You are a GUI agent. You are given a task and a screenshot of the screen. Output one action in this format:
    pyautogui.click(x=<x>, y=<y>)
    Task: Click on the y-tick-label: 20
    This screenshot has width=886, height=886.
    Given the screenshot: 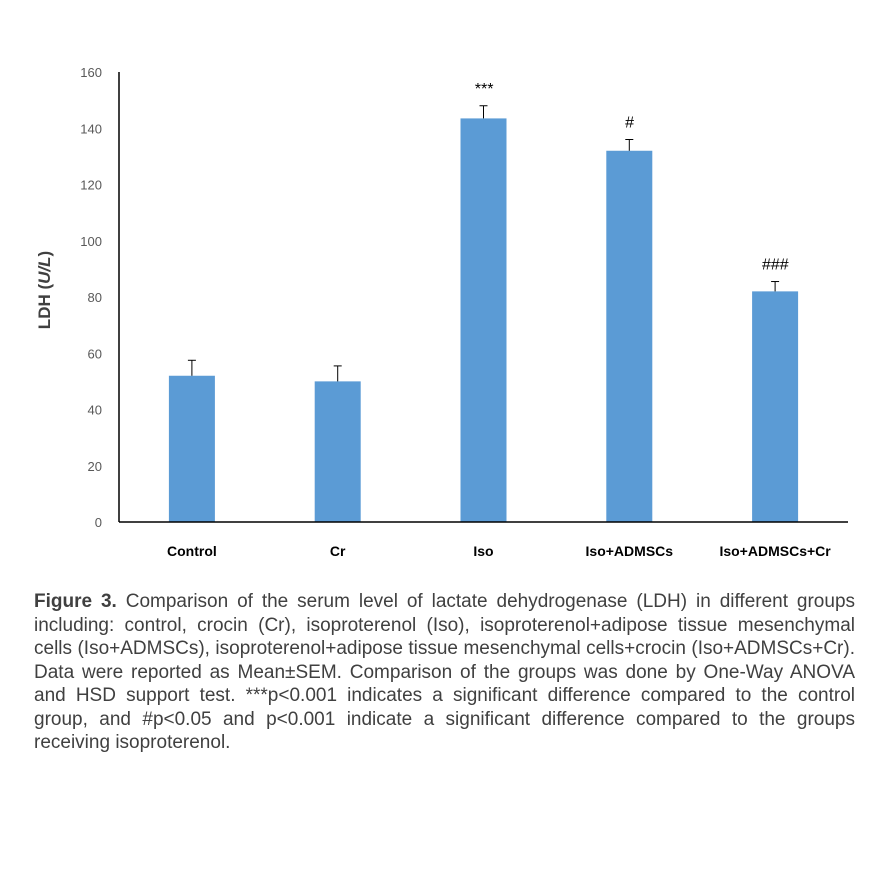 What is the action you would take?
    pyautogui.click(x=95, y=466)
    